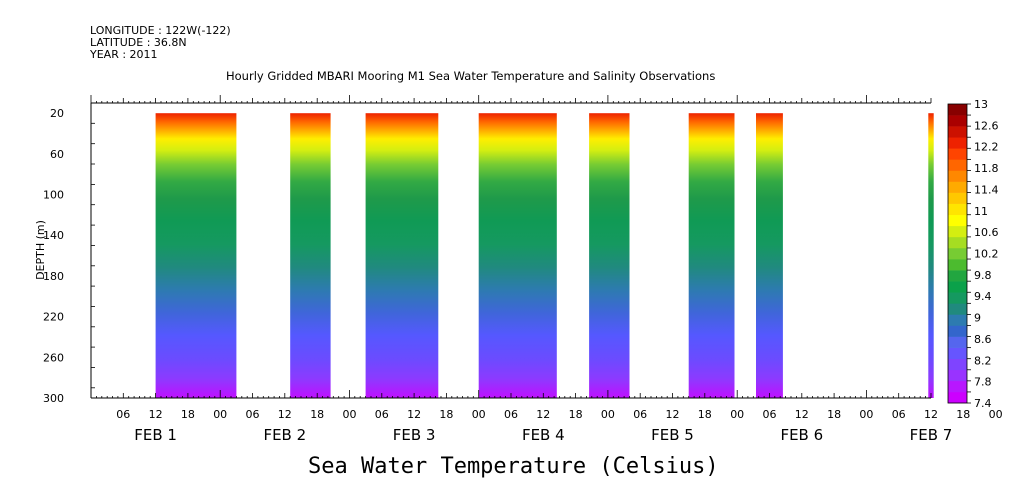  I want to click on y-tick-label: 20, so click(57, 113).